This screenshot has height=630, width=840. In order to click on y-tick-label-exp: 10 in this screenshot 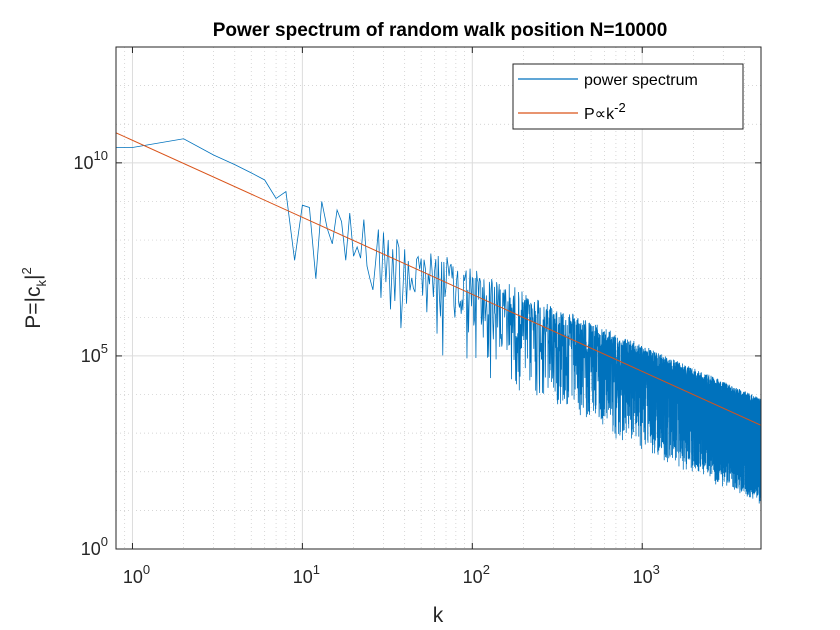, I will do `click(101, 155)`.